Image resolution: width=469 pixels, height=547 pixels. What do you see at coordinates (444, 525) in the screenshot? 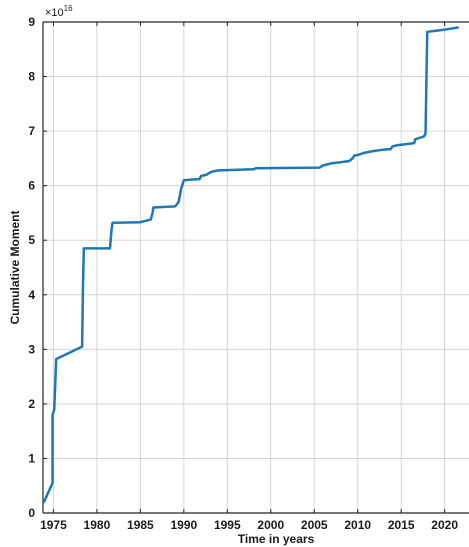
I see `x-tick-label: 2020` at bounding box center [444, 525].